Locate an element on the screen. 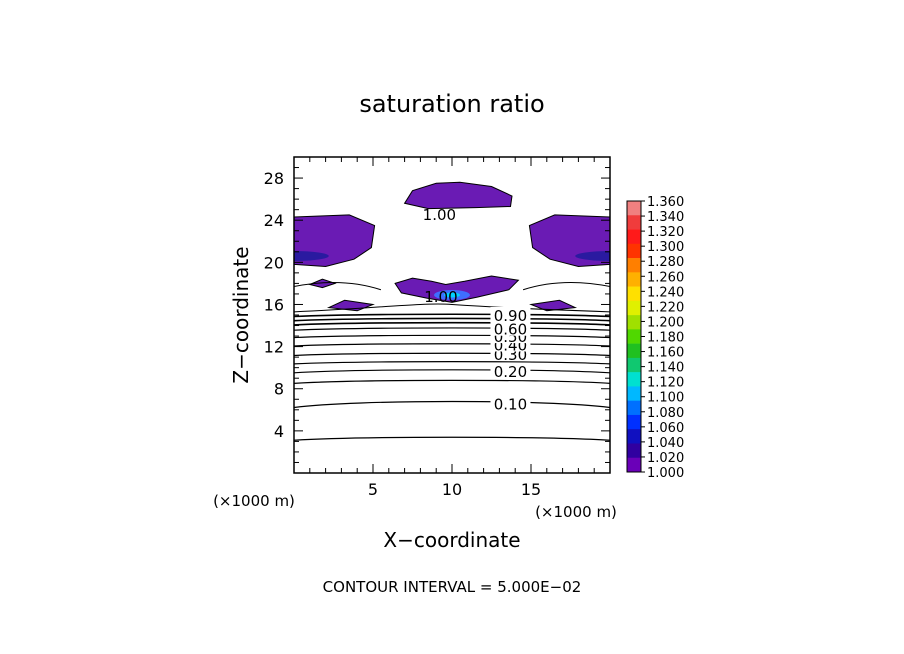  colorbar-label-11: 1.140 is located at coordinates (665, 368).